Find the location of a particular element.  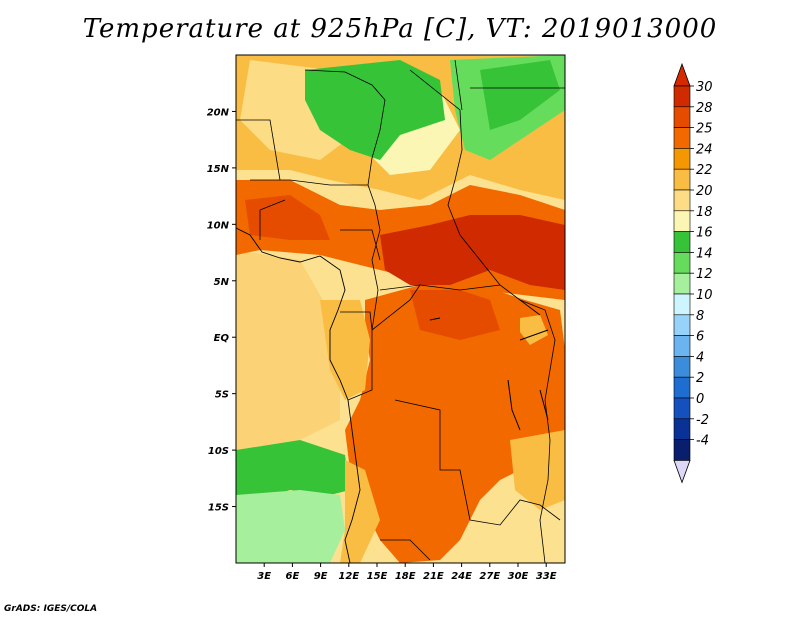

y-tick-label: EQ is located at coordinates (222, 338).